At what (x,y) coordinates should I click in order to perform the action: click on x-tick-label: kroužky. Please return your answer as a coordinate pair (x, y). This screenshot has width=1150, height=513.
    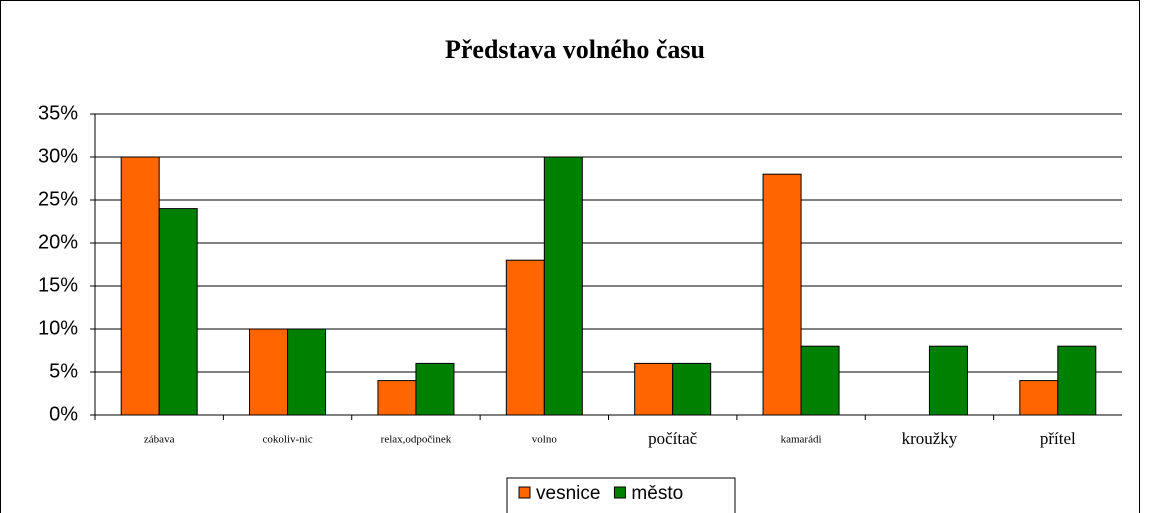
    Looking at the image, I should click on (930, 438).